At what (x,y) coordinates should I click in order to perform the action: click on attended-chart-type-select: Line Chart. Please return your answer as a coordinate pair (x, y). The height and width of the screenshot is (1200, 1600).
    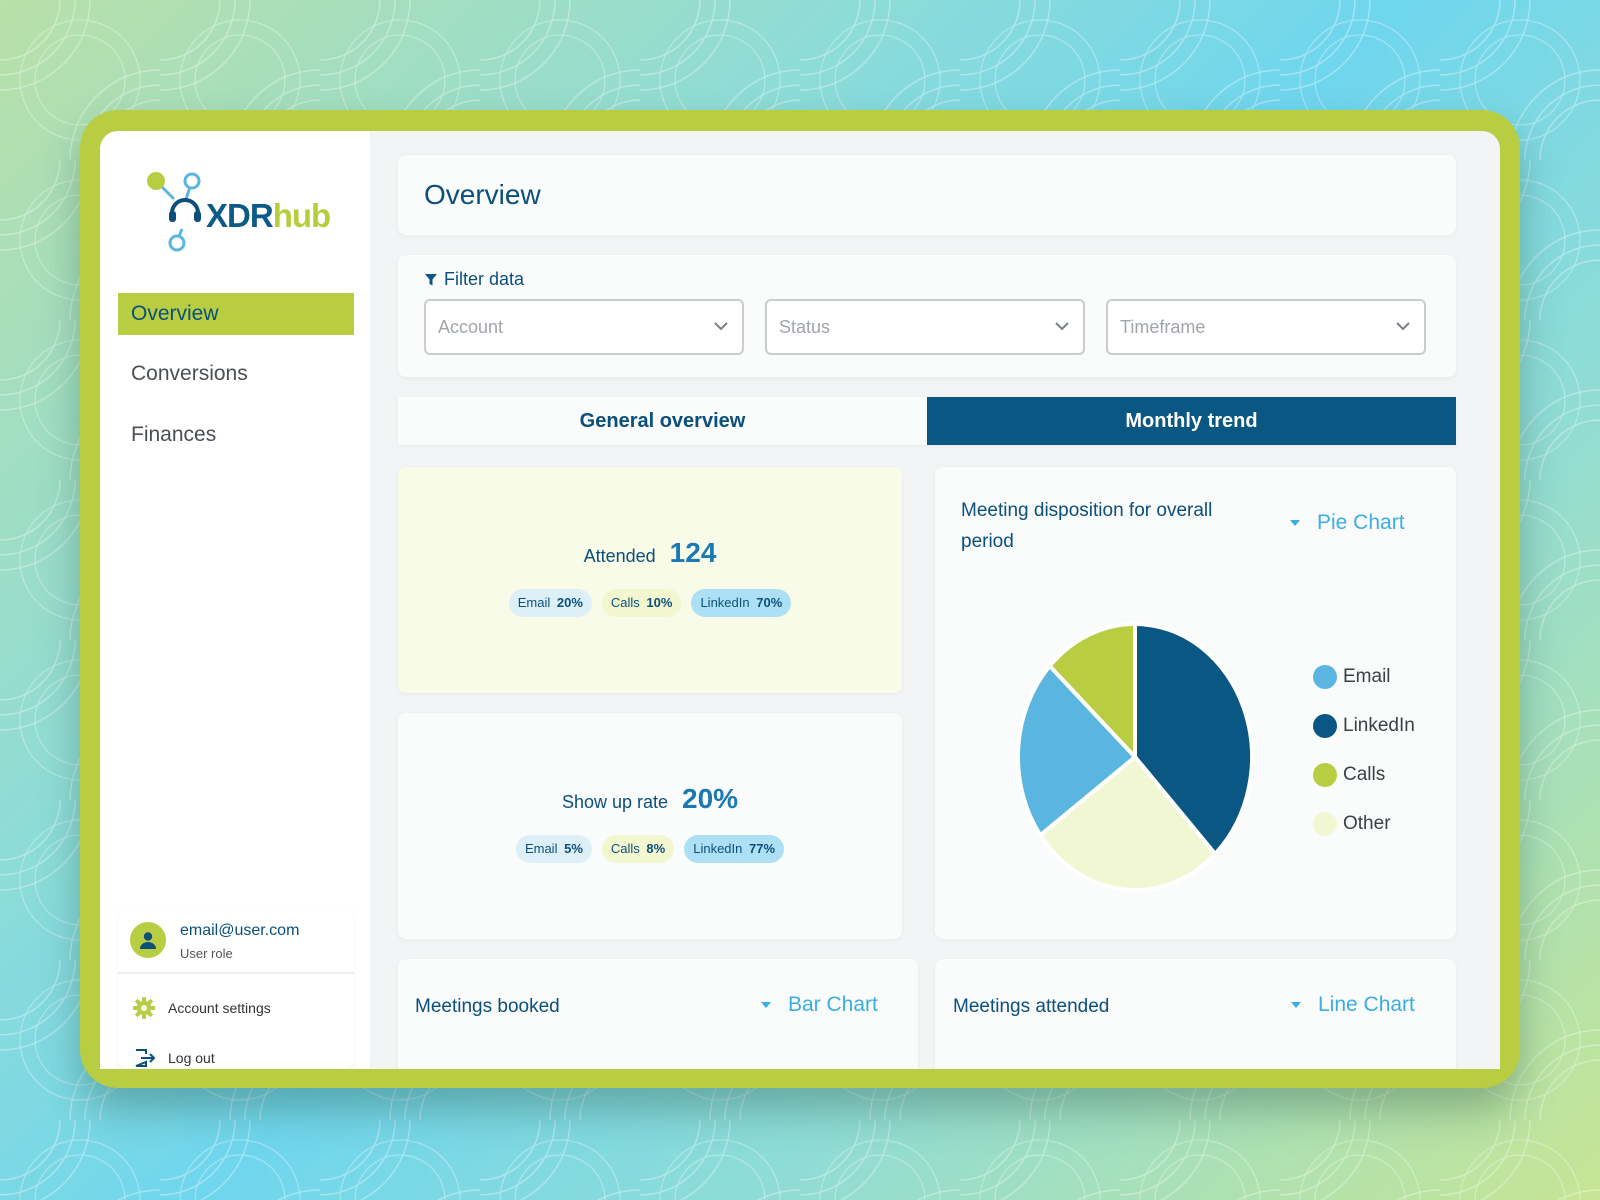
    Looking at the image, I should click on (1352, 1005).